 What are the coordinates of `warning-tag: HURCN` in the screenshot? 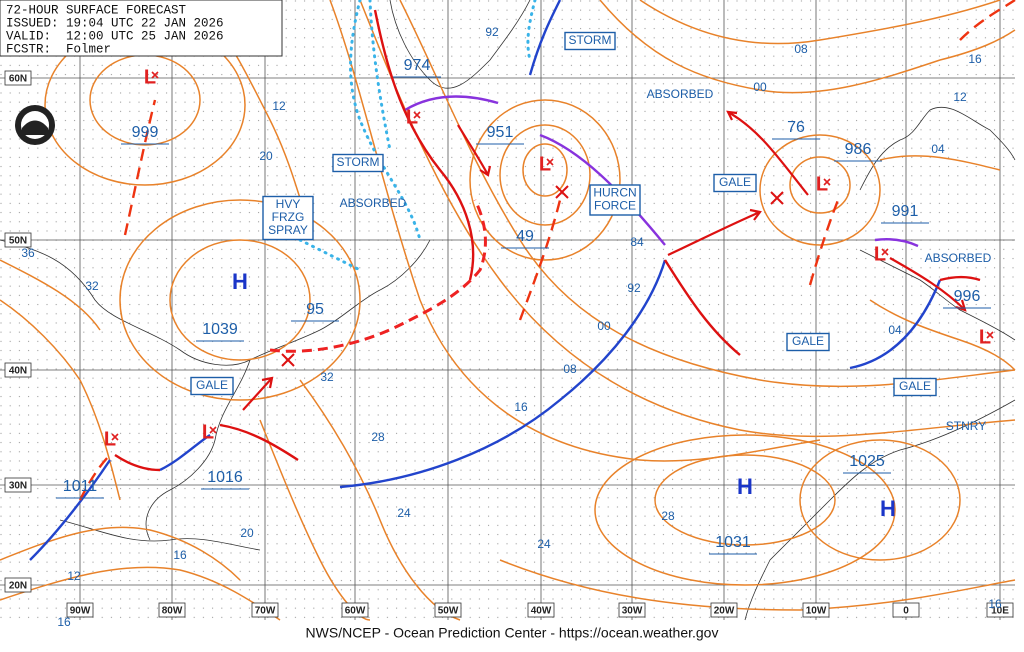 It's located at (614, 193).